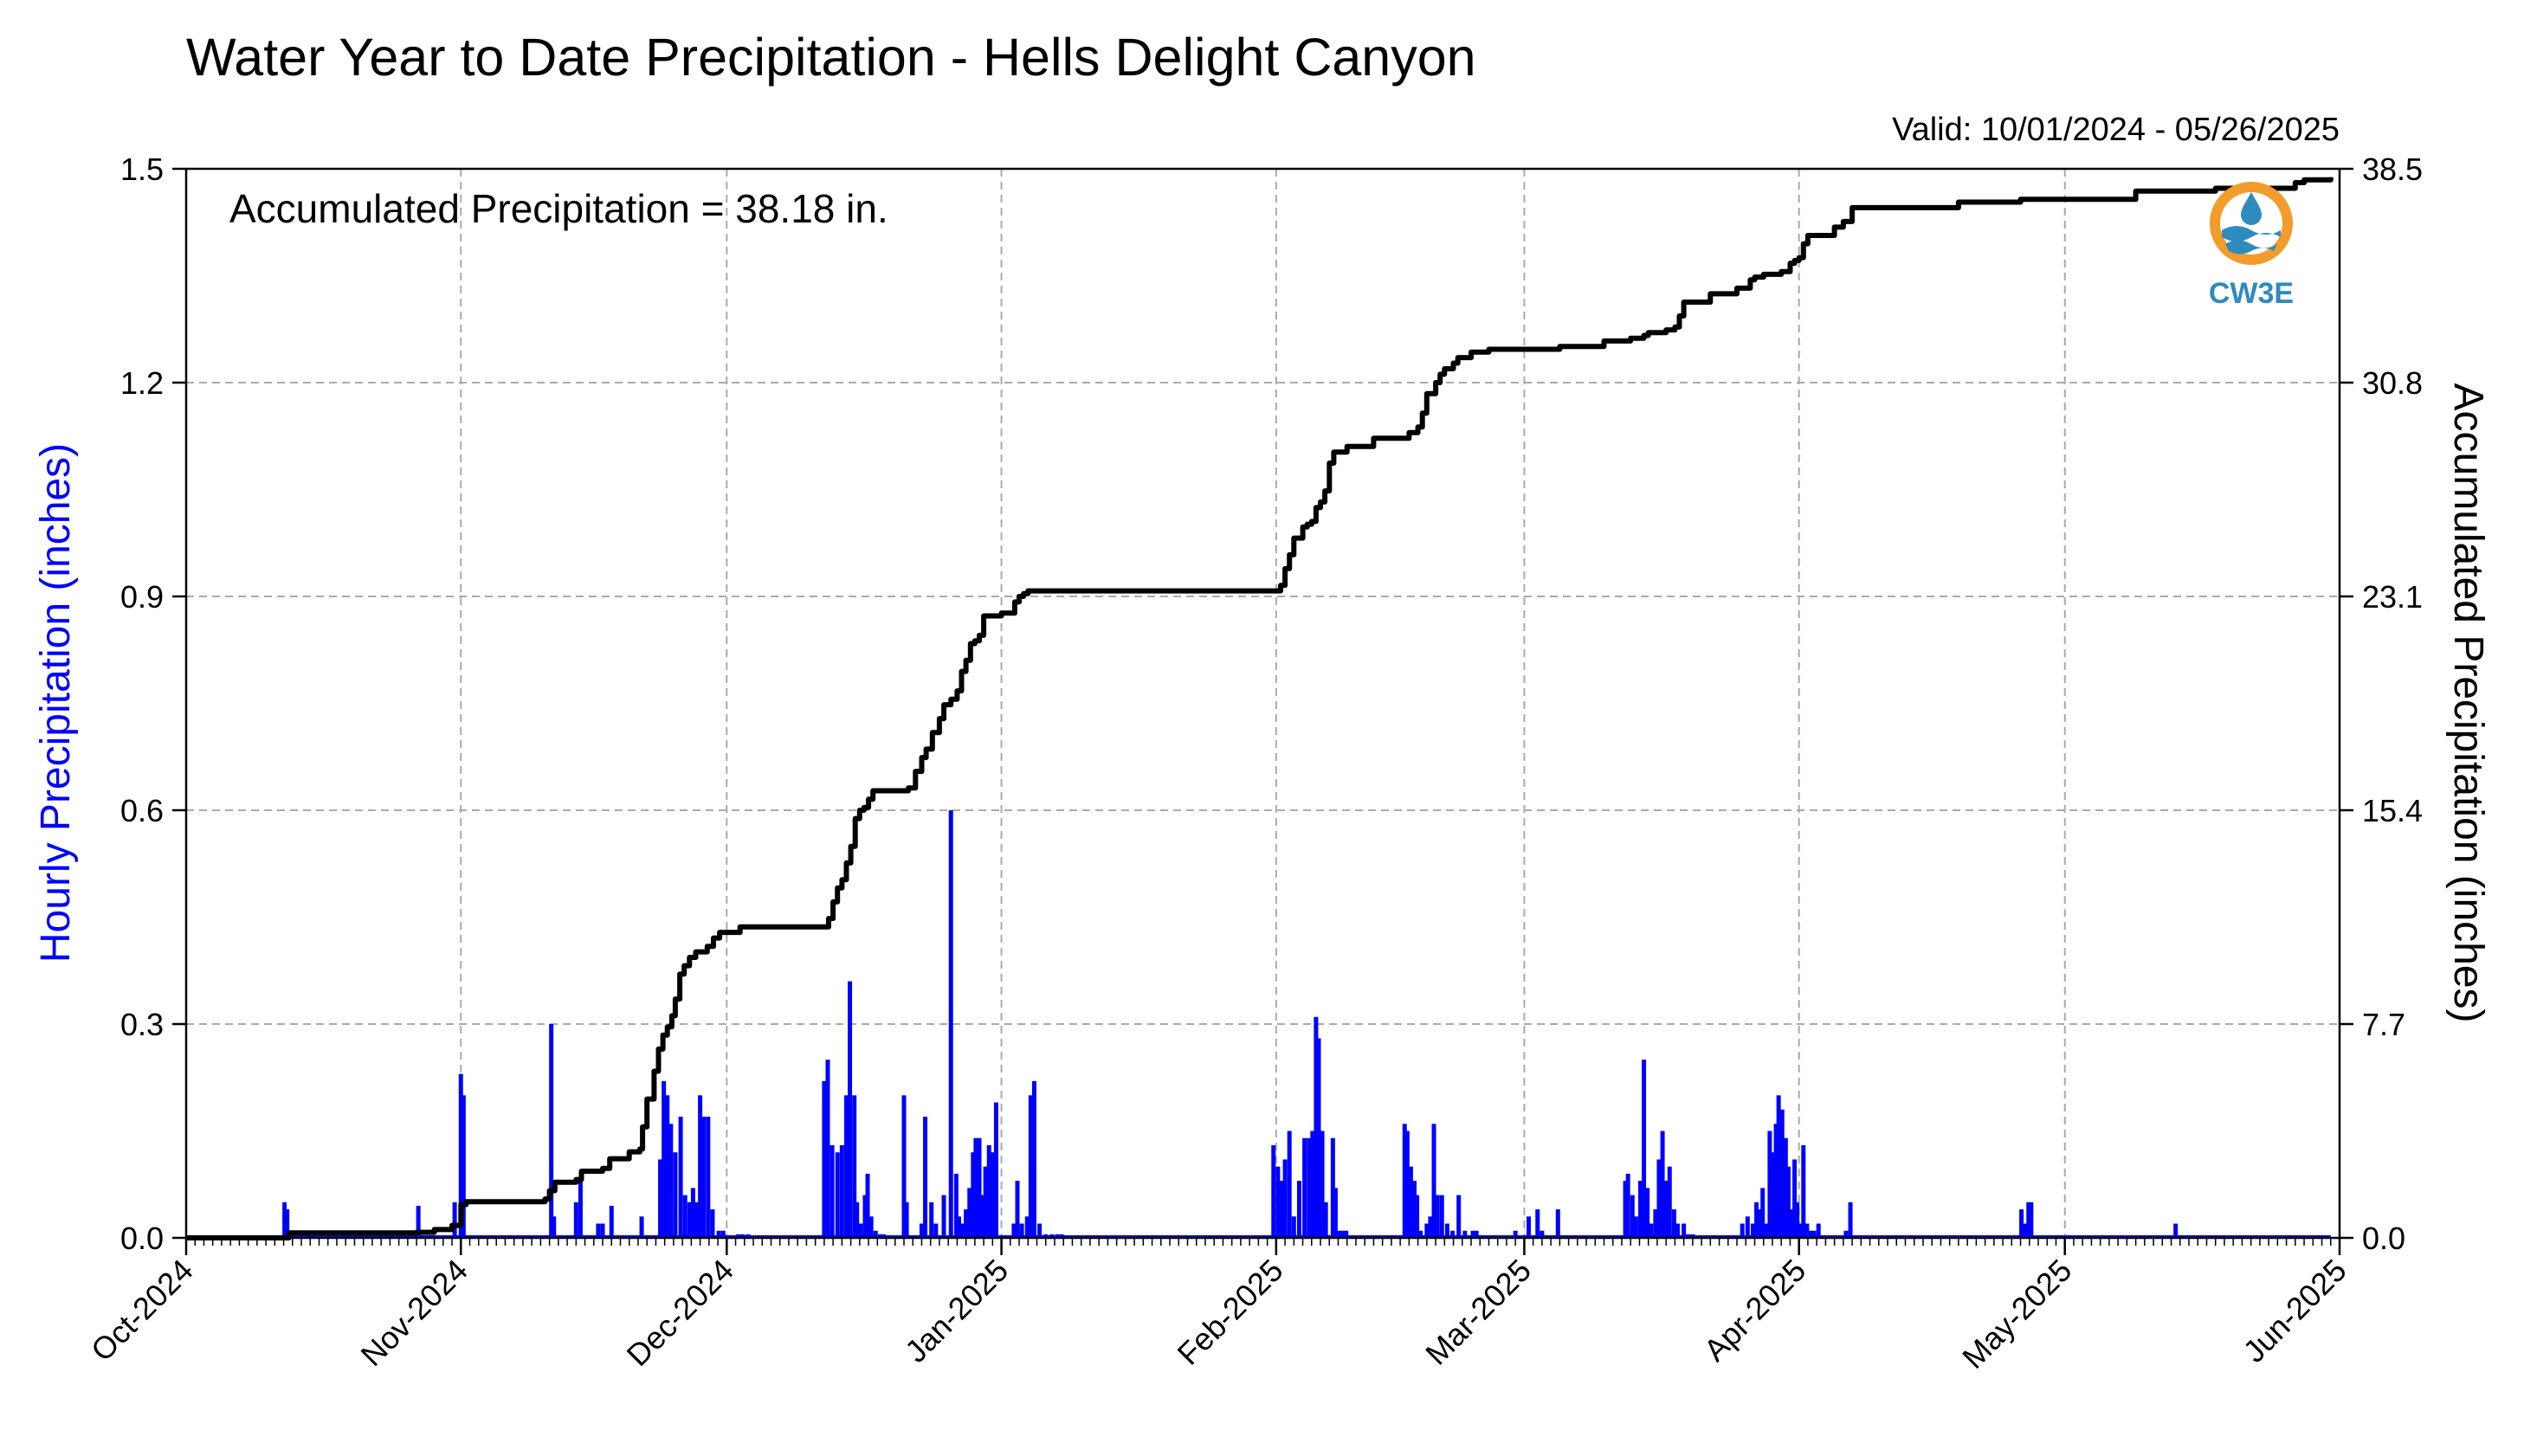 The height and width of the screenshot is (1456, 2524). What do you see at coordinates (1230, 1312) in the screenshot?
I see `x-tick-label: Feb-2025` at bounding box center [1230, 1312].